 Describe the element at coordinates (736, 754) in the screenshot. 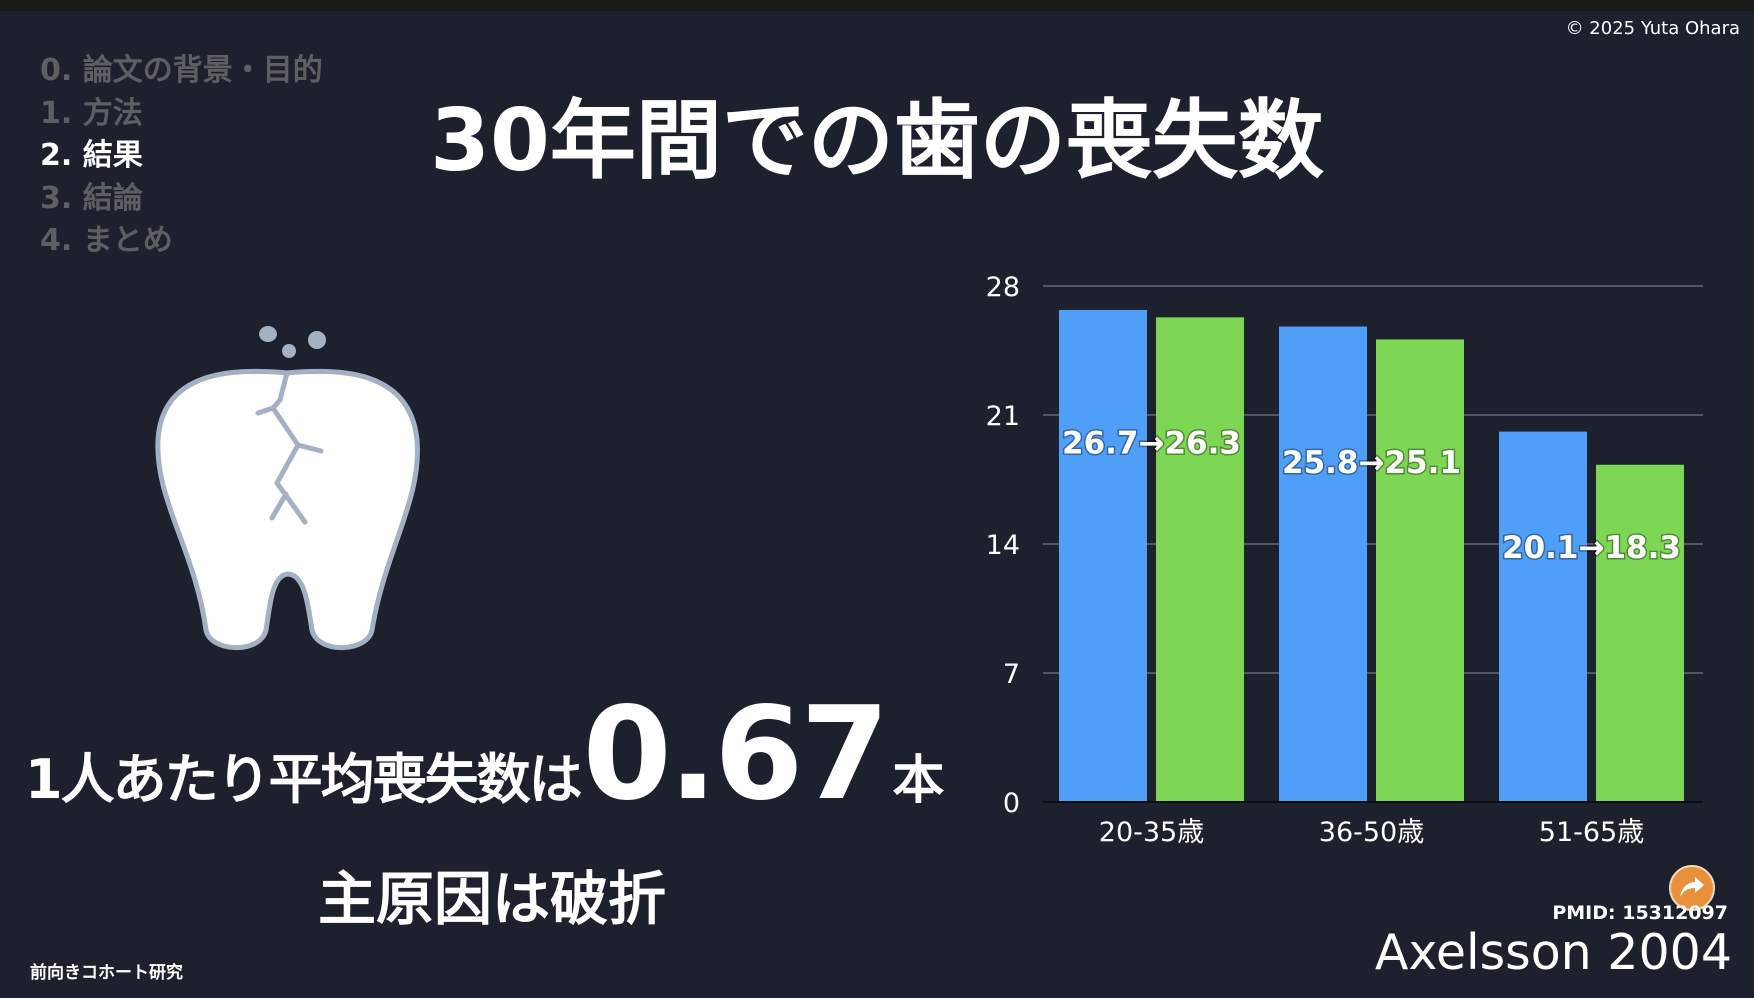

I see `average-loss-value: 0.67` at that location.